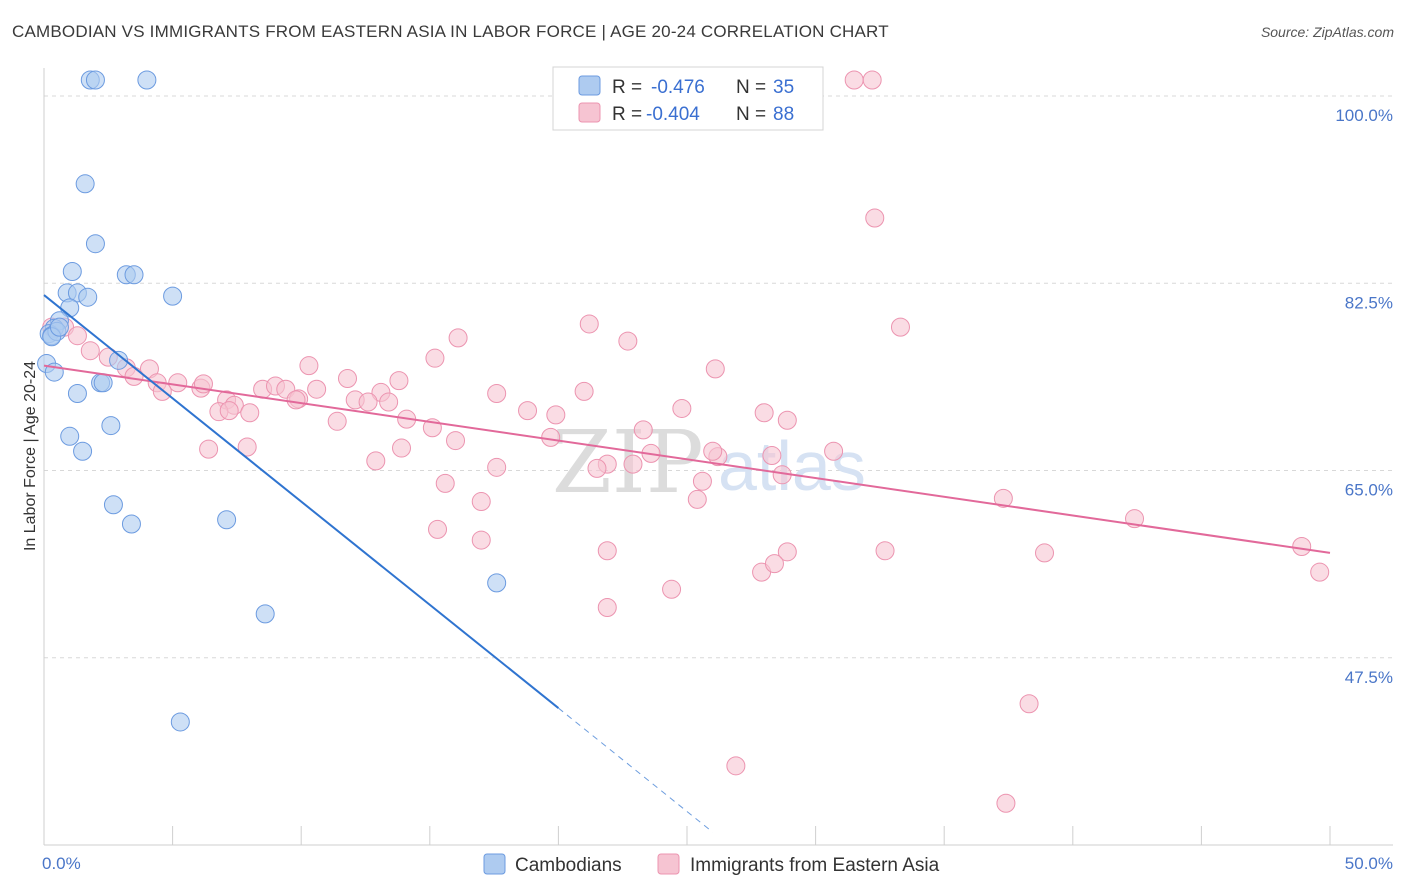  I want to click on bottom-legend-label-eastern-asia: Immigrants from Eastern Asia, so click(815, 865).